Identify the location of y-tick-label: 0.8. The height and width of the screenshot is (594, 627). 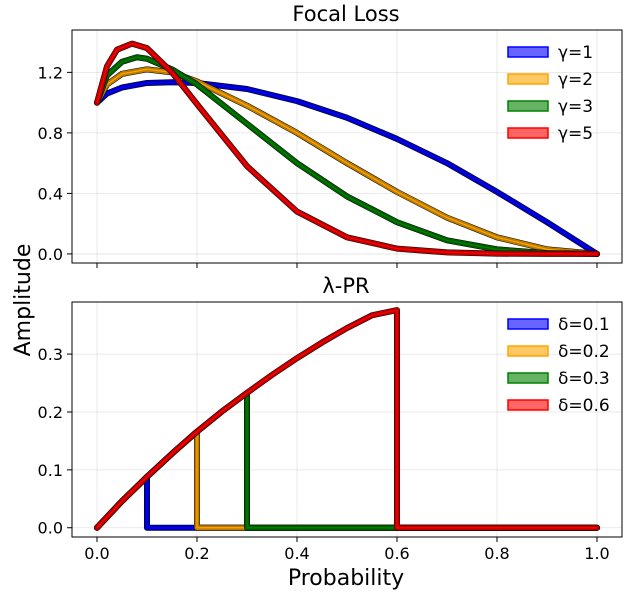
(50, 133).